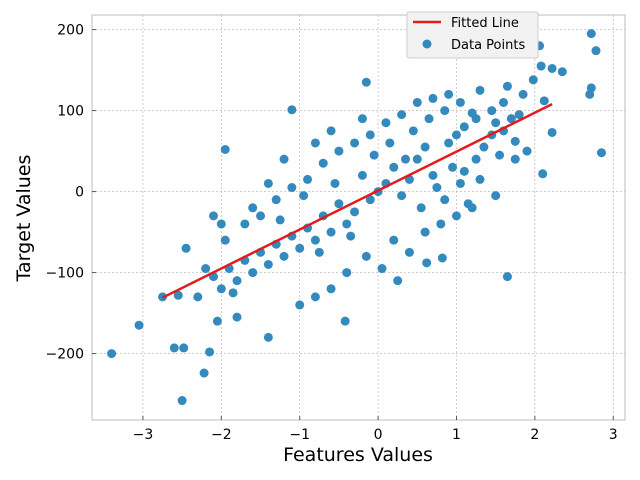  I want to click on x-tick-label: 2, so click(534, 435).